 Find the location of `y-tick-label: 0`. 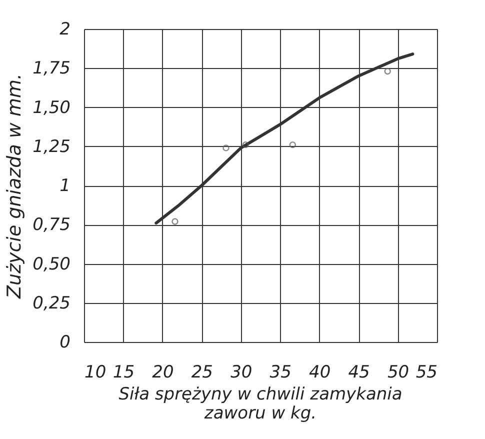

y-tick-label: 0 is located at coordinates (65, 342).